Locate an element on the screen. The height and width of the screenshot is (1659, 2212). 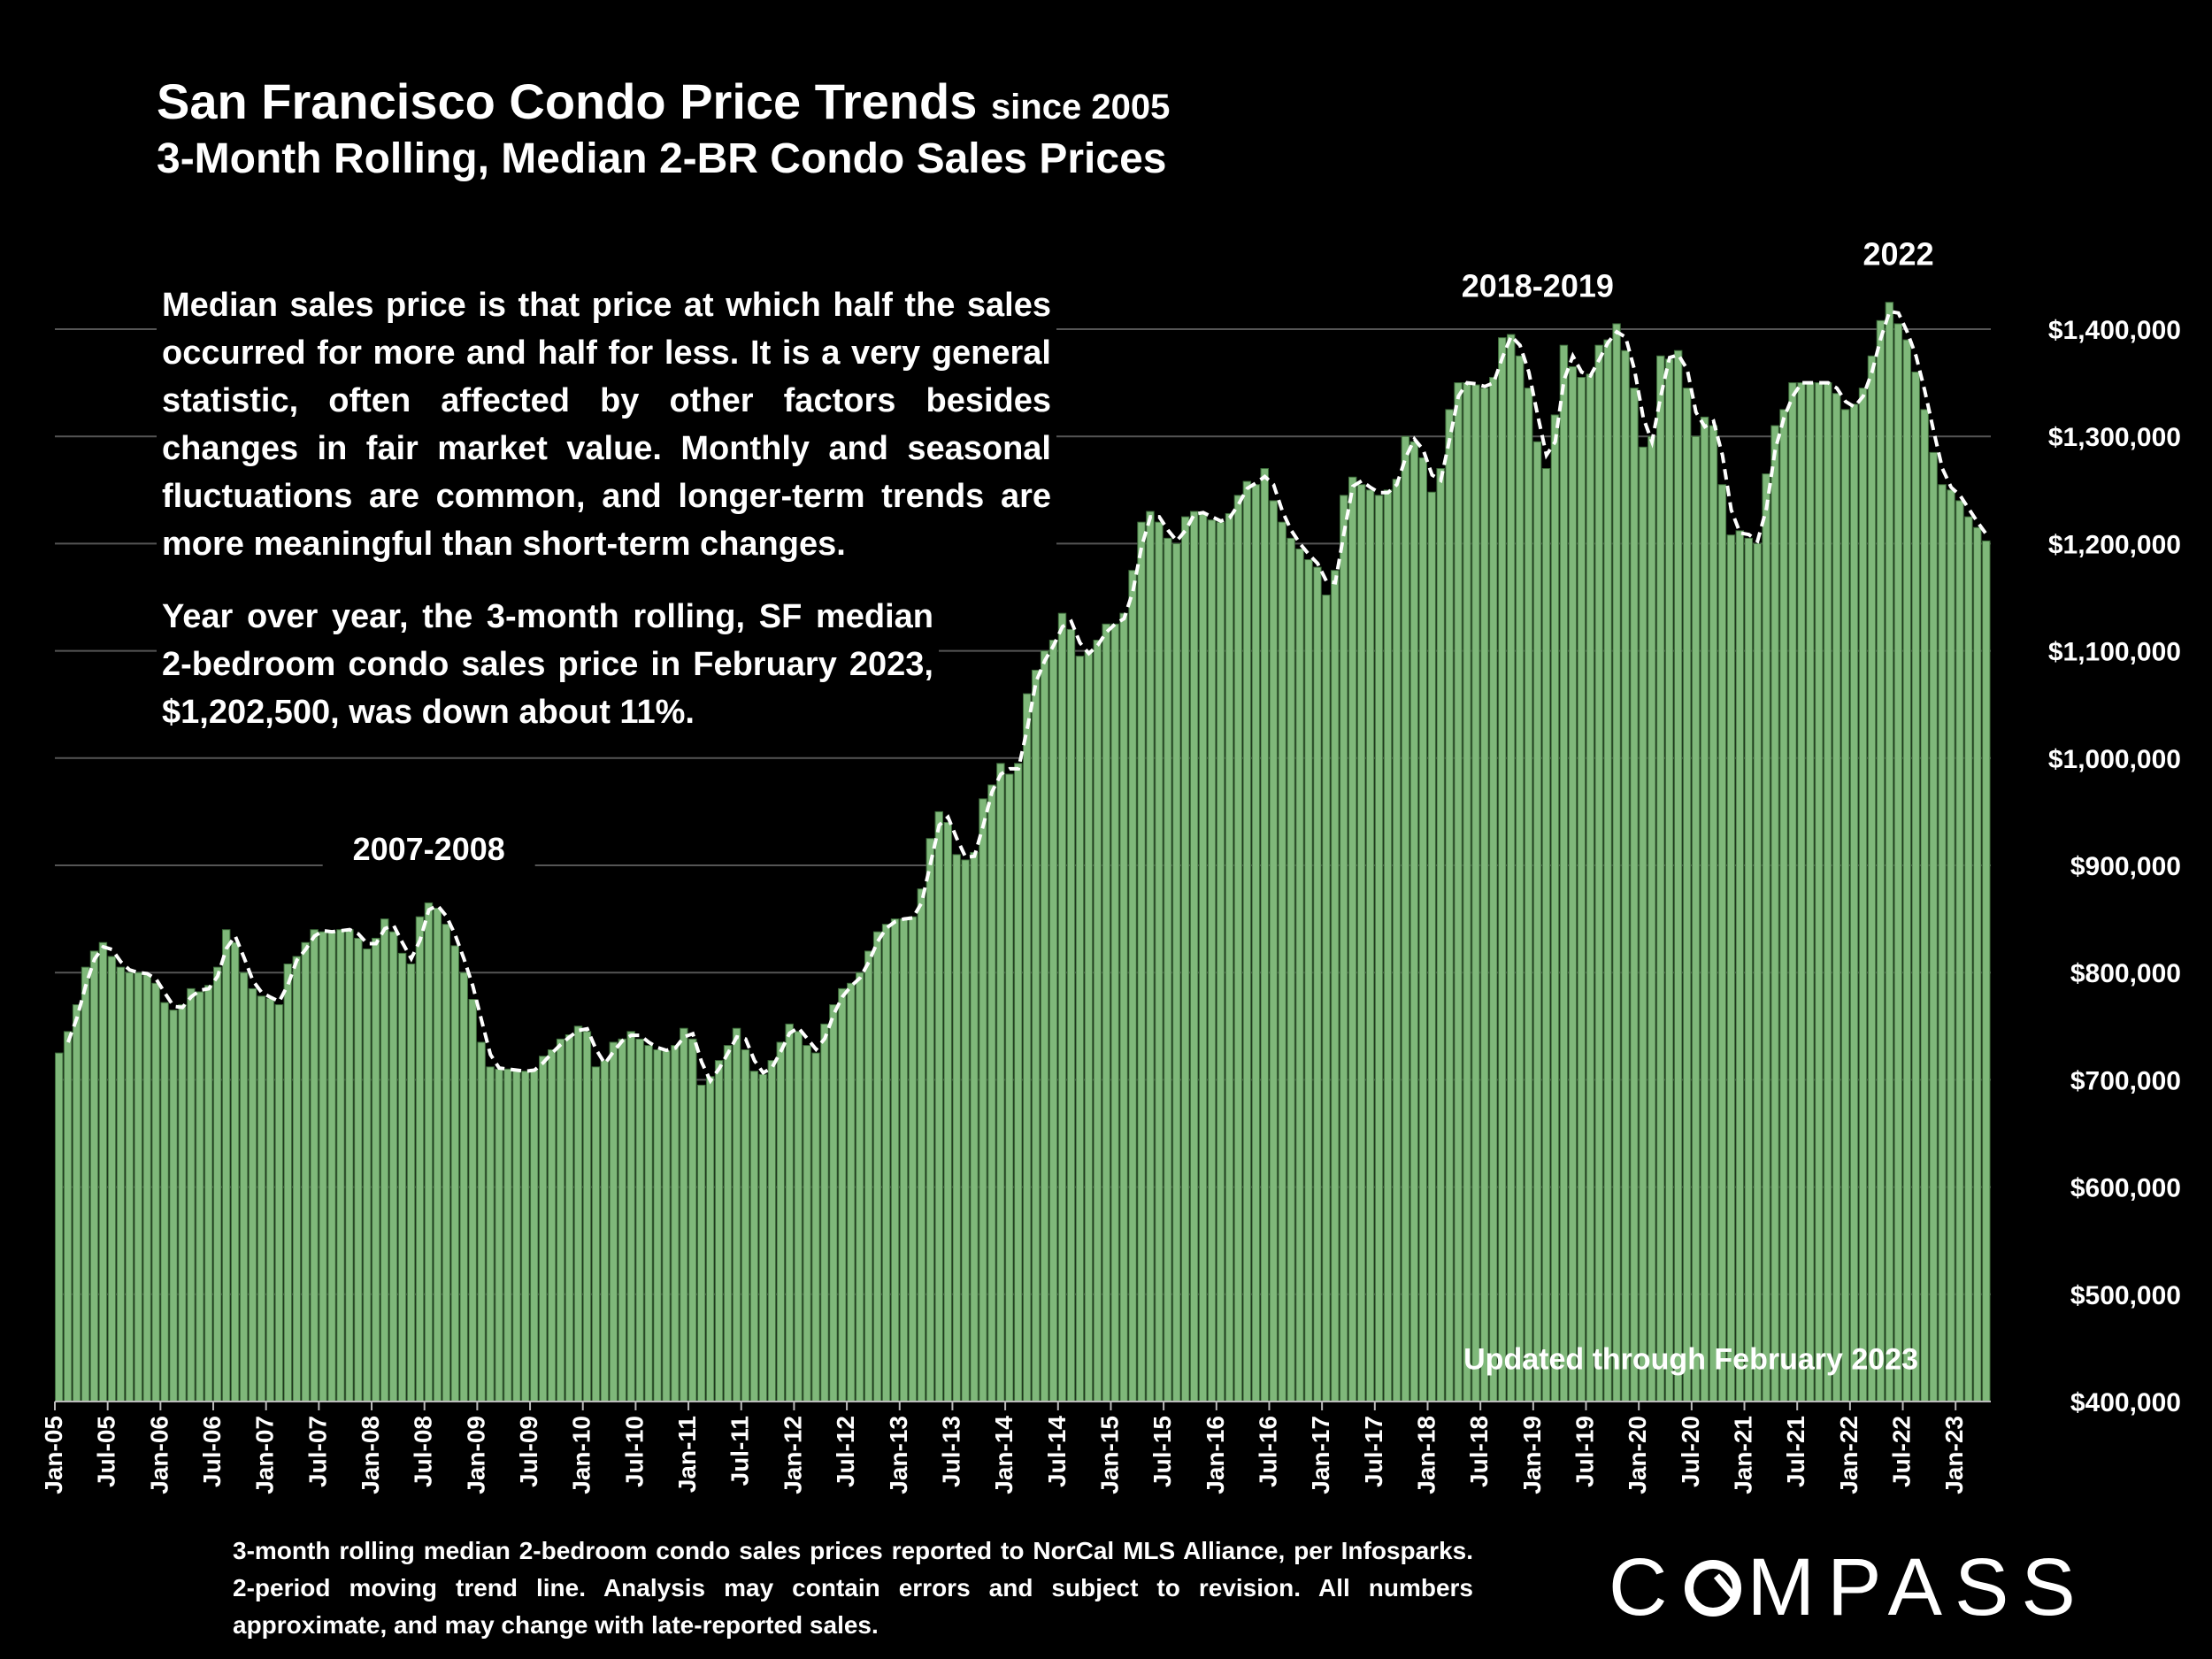
x-tick-label: Jan-06 is located at coordinates (159, 1455).